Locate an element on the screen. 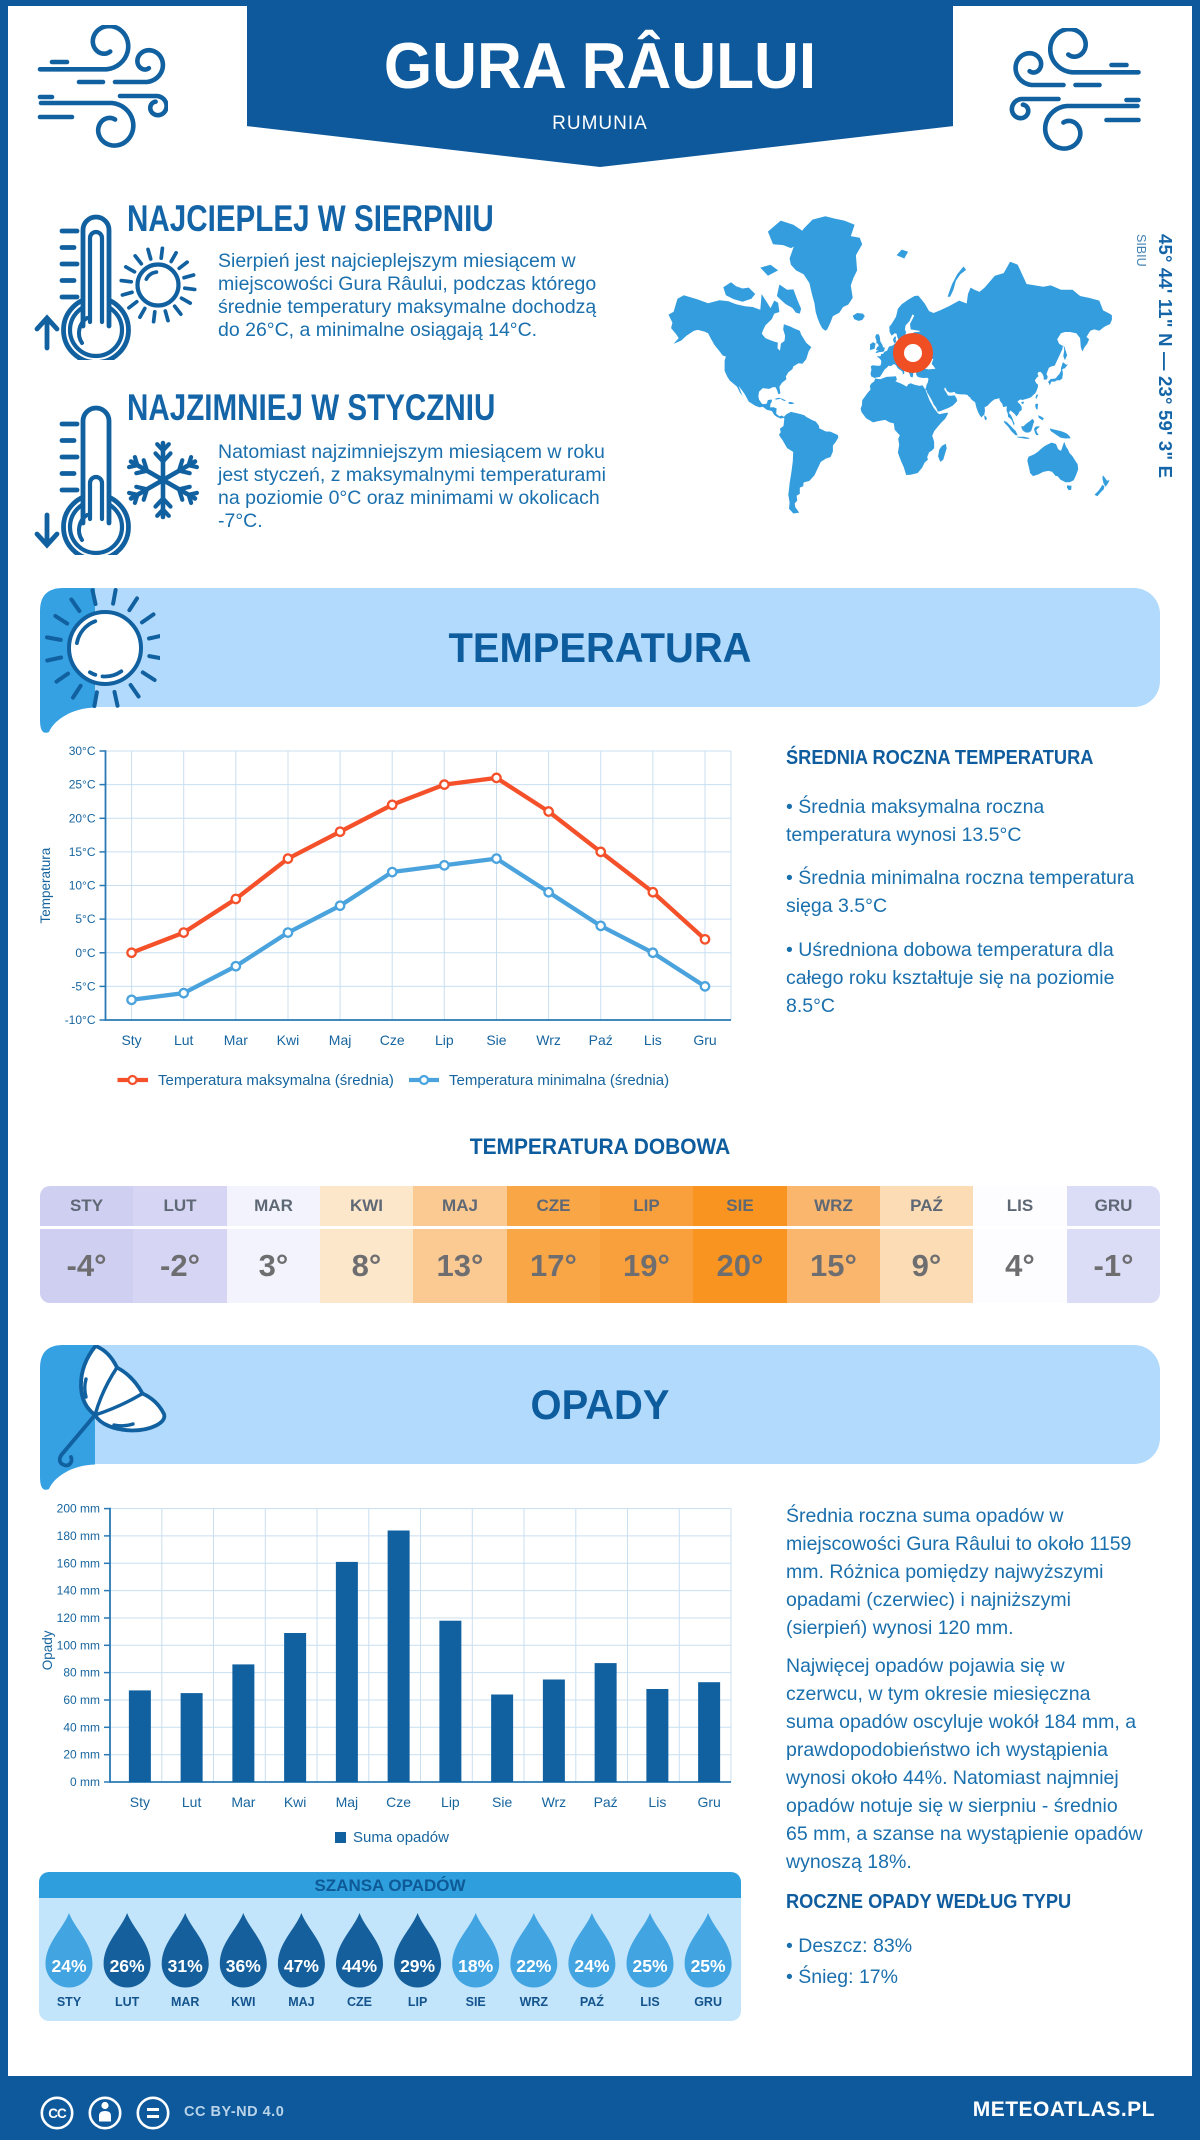 The height and width of the screenshot is (2140, 1200). svg-text: 60 mm is located at coordinates (81, 1700).